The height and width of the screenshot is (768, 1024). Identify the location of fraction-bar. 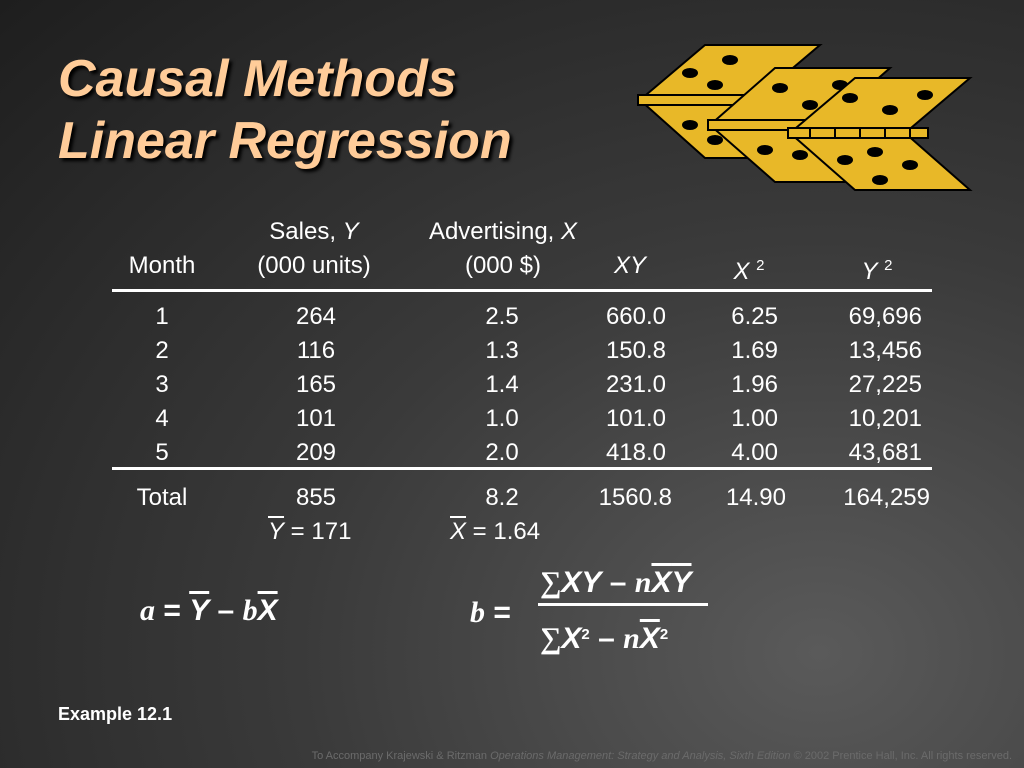
(623, 604).